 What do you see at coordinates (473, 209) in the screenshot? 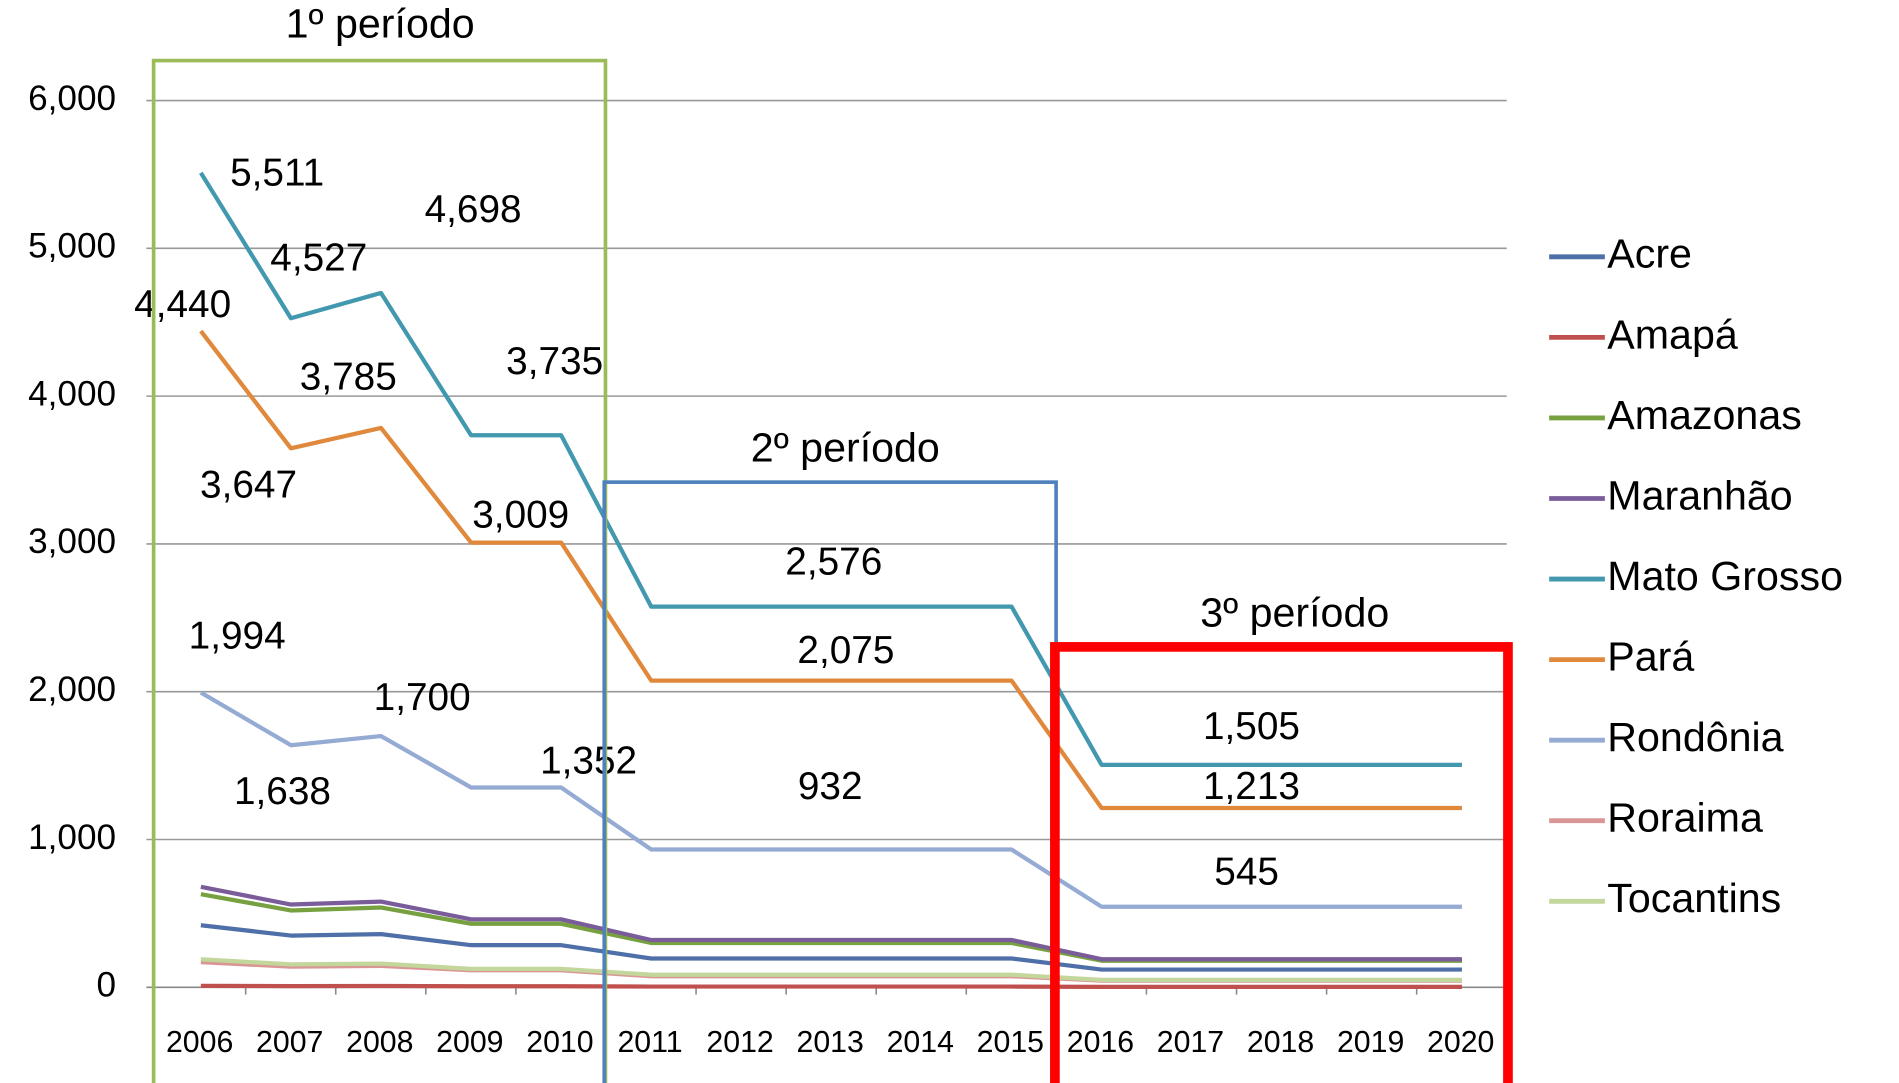
I see `data-label: 4,698` at bounding box center [473, 209].